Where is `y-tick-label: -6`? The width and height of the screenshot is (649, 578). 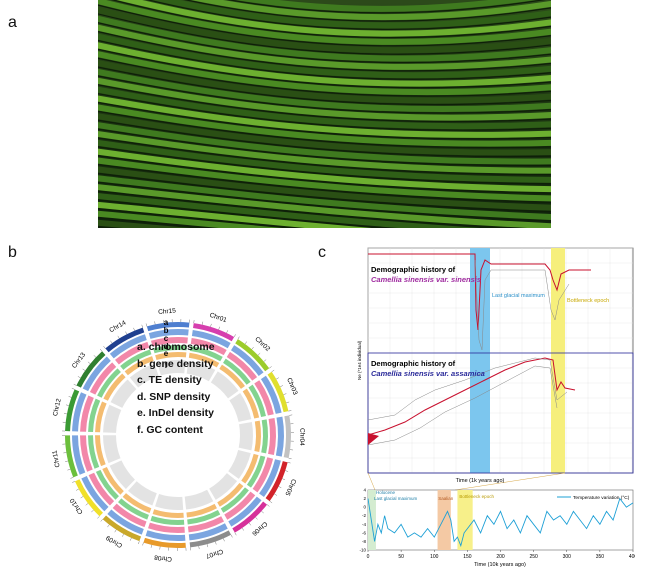
y-tick-label: -6 is located at coordinates (364, 532).